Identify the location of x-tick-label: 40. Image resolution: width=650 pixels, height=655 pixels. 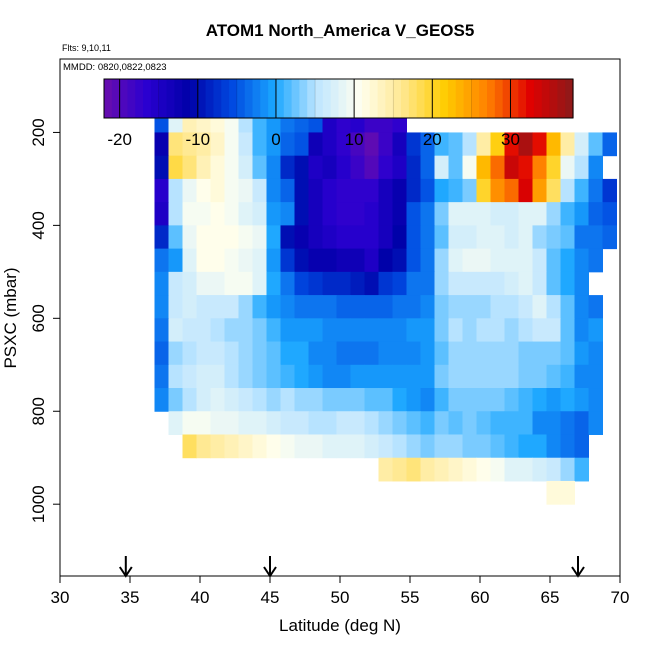
(200, 597).